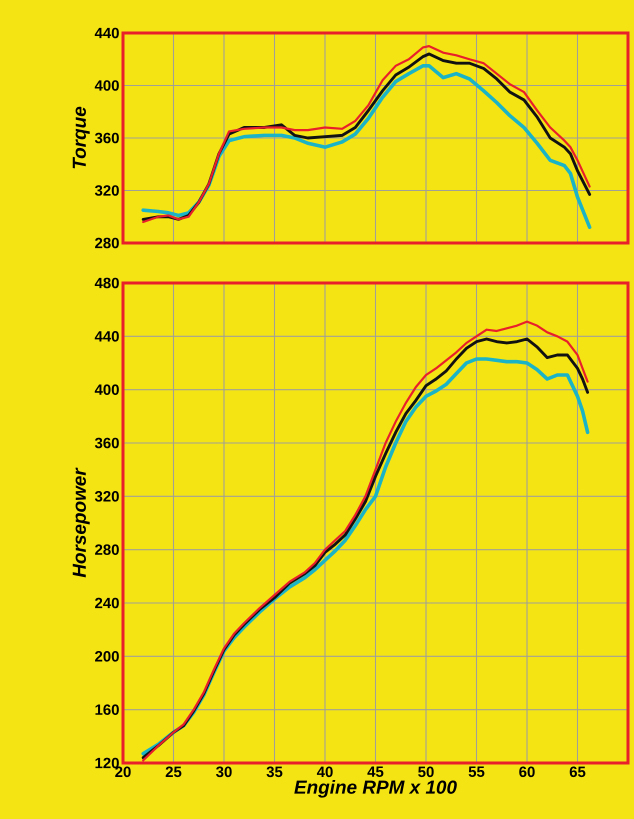  Describe the element at coordinates (375, 789) in the screenshot. I see `x-axis-title: Engine RPM x 100` at that location.